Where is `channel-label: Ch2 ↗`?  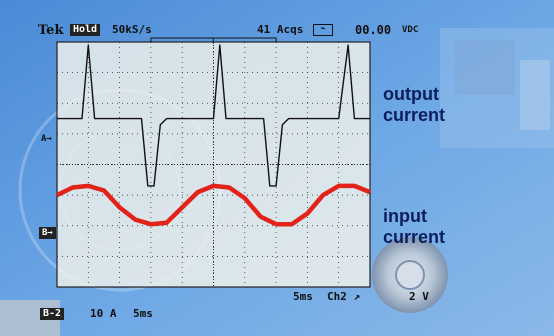 channel-label: Ch2 ↗ is located at coordinates (344, 296).